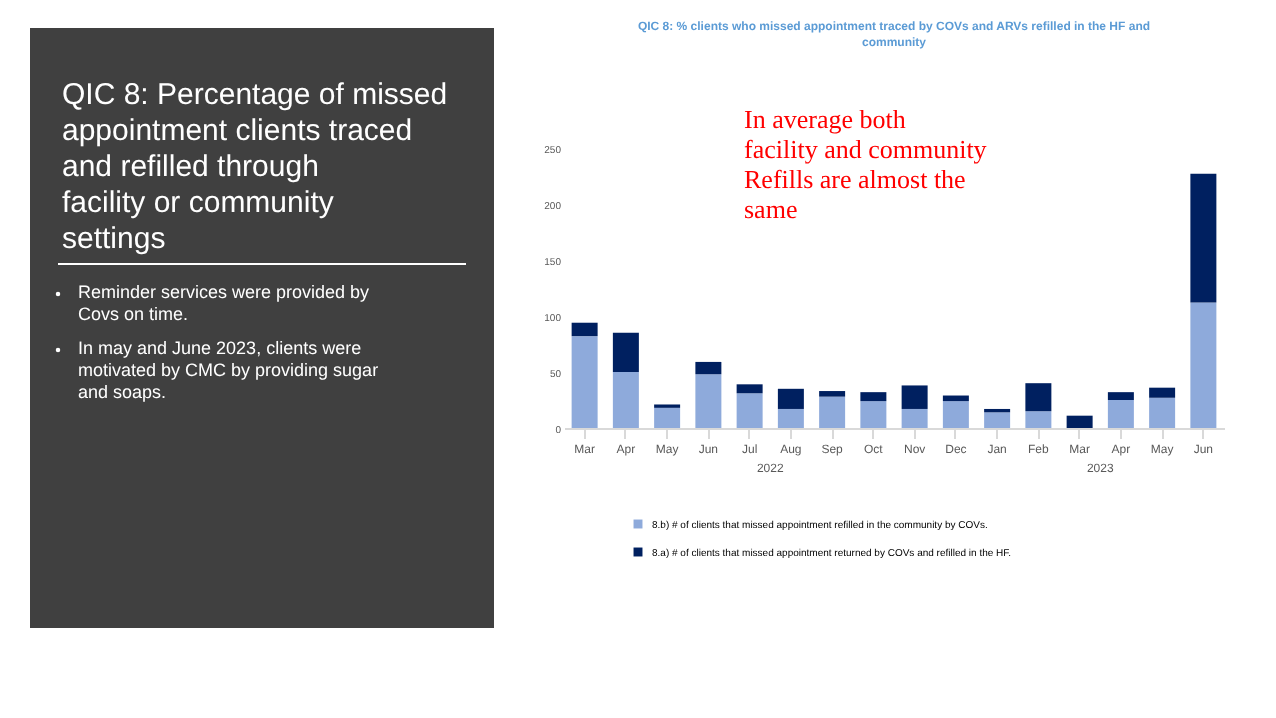 Image resolution: width=1276 pixels, height=718 pixels. What do you see at coordinates (255, 167) in the screenshot?
I see `text: QIC 8: Percentage of missed appointment clients traced and refilled through facility or community settings` at bounding box center [255, 167].